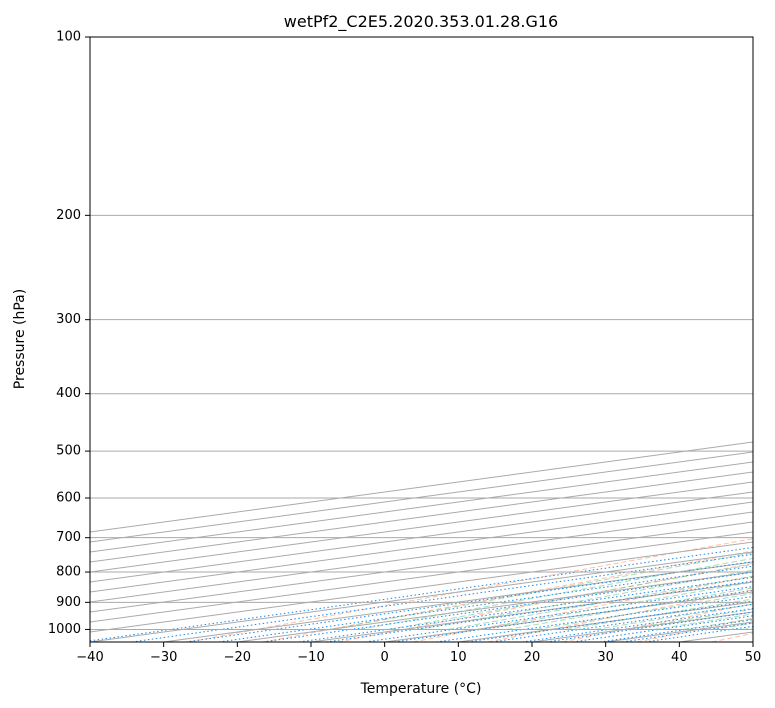 The image size is (775, 708). What do you see at coordinates (532, 657) in the screenshot?
I see `x-tick-label: 20` at bounding box center [532, 657].